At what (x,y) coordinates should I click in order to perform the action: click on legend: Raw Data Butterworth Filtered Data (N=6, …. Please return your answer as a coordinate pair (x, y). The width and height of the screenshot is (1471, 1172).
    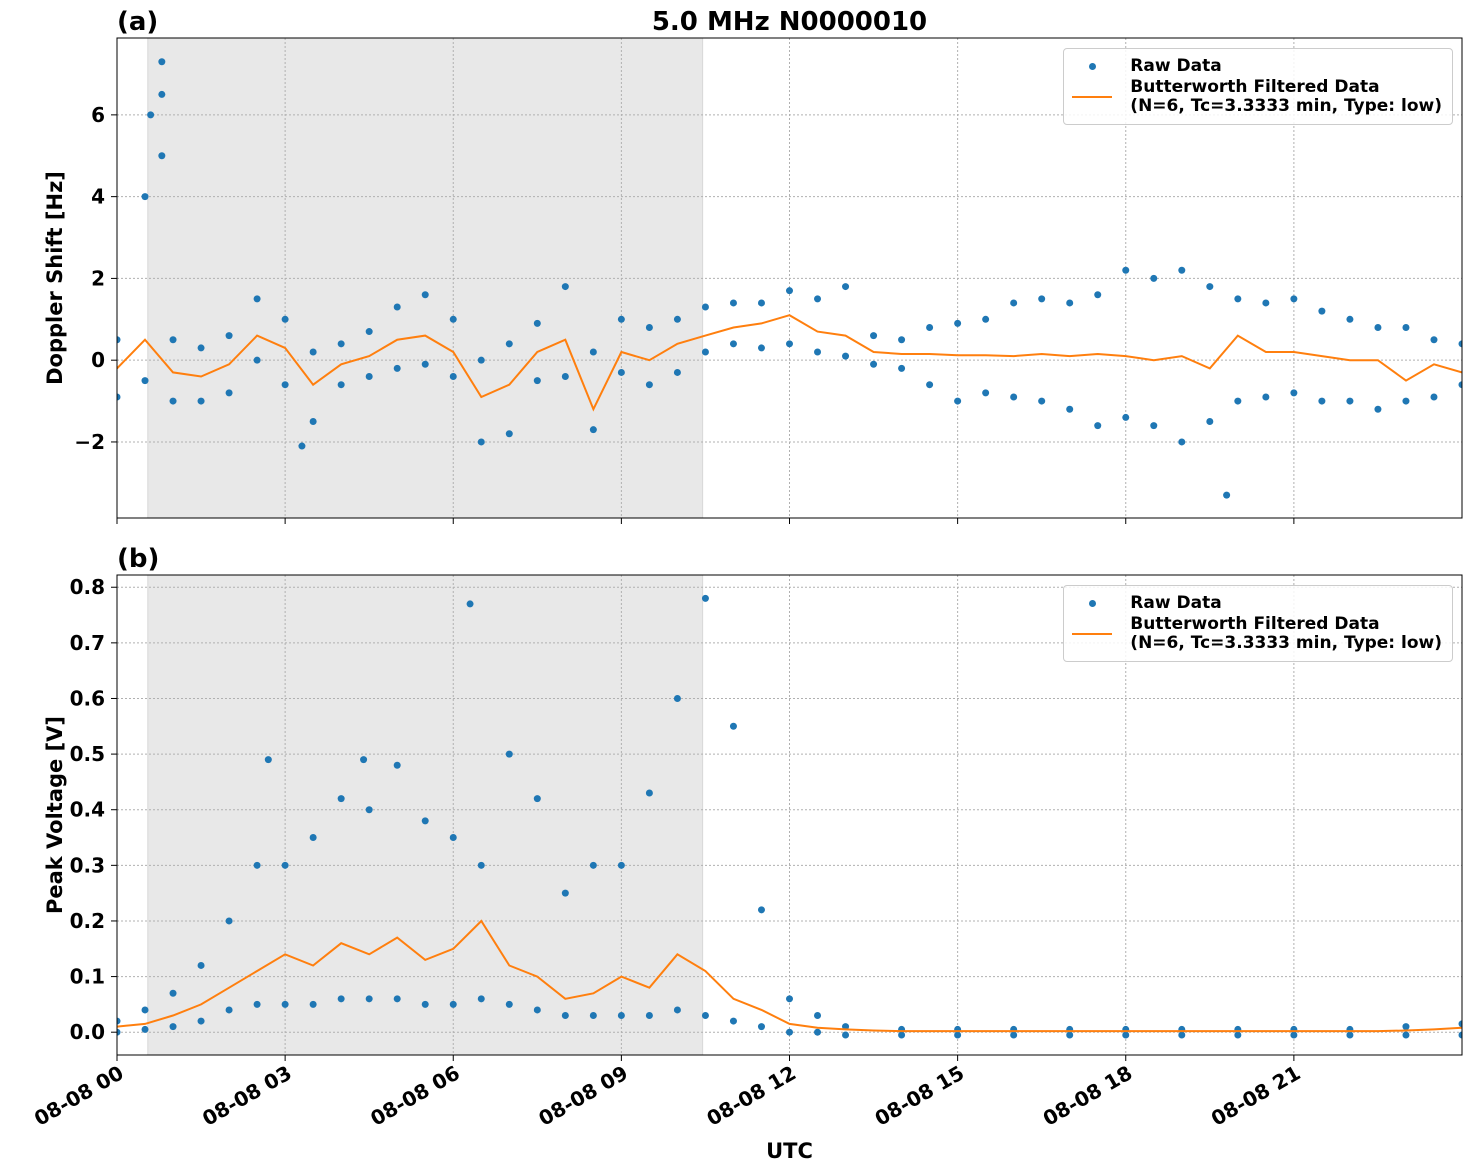
    Looking at the image, I should click on (1258, 86).